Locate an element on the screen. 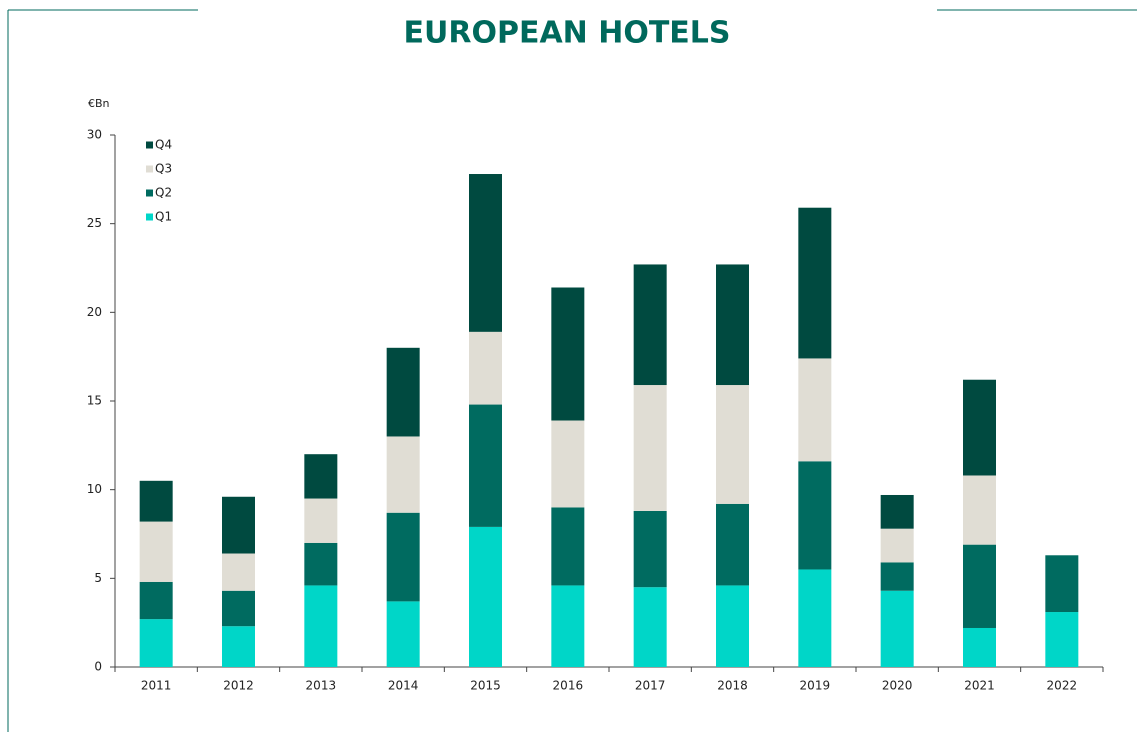 The height and width of the screenshot is (736, 1137). x-tick-label: 2022 is located at coordinates (1062, 686).